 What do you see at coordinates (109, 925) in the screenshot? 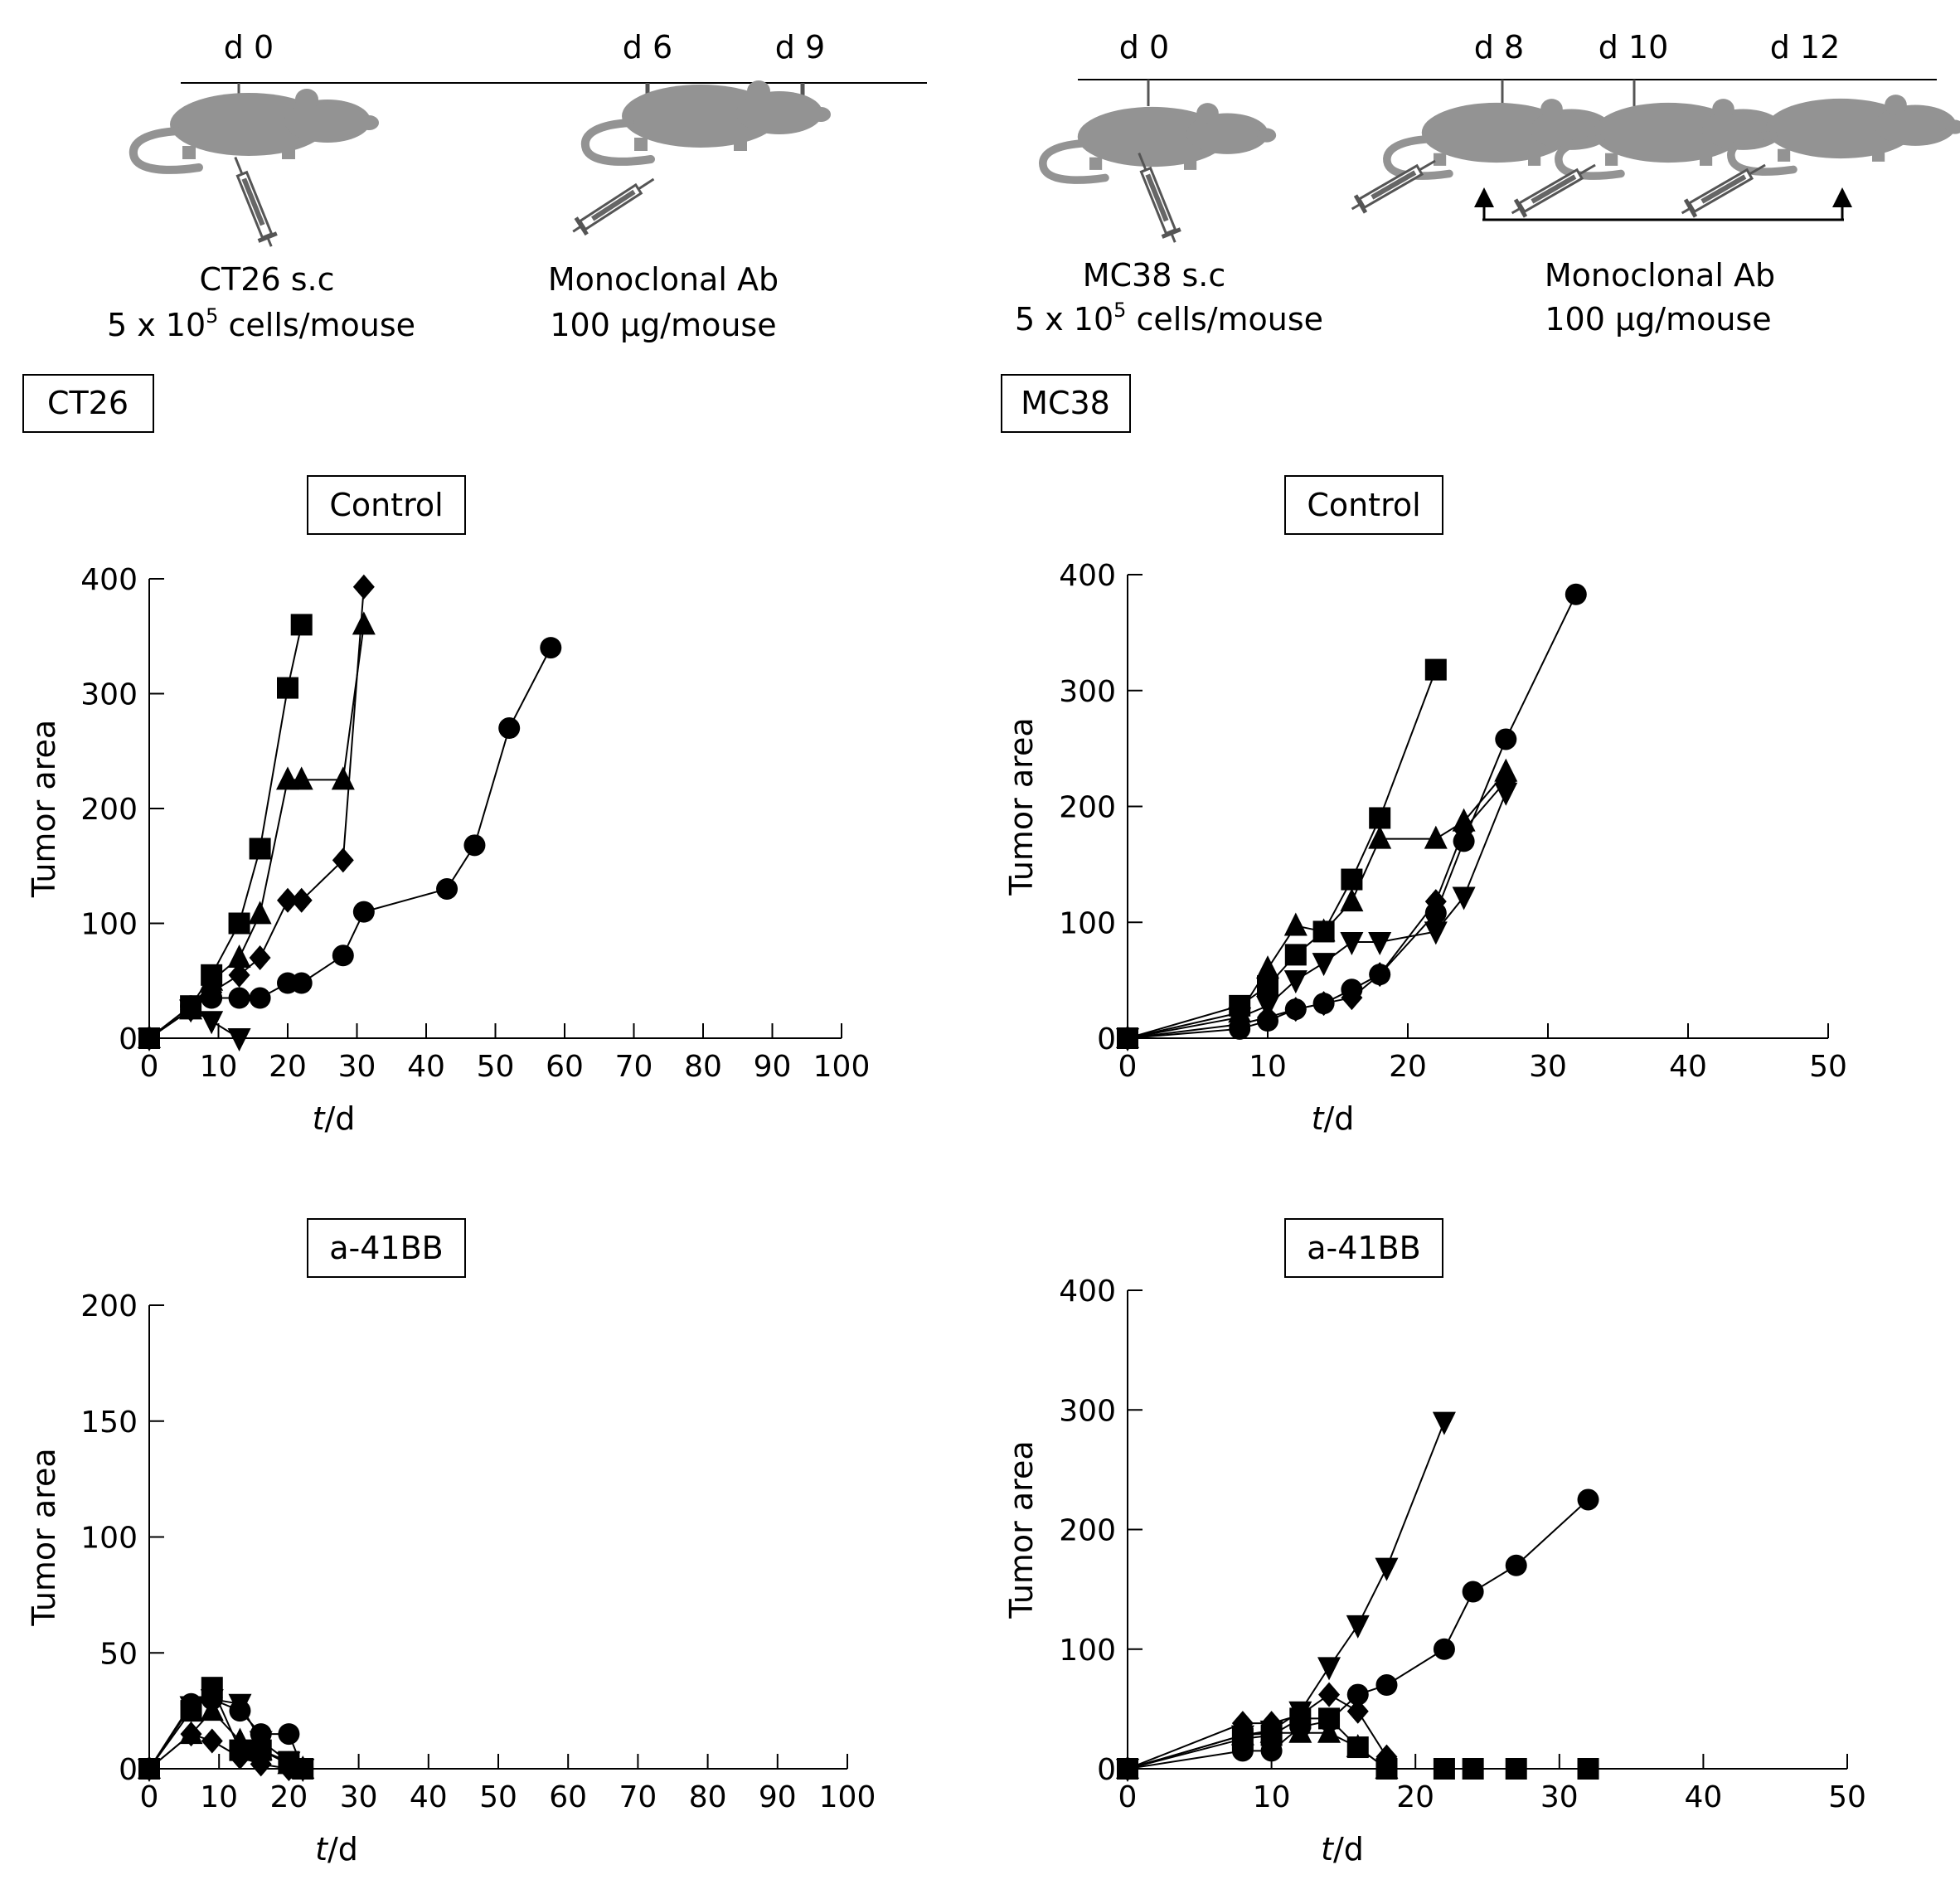
I see `y-tick-label: 100` at bounding box center [109, 925].